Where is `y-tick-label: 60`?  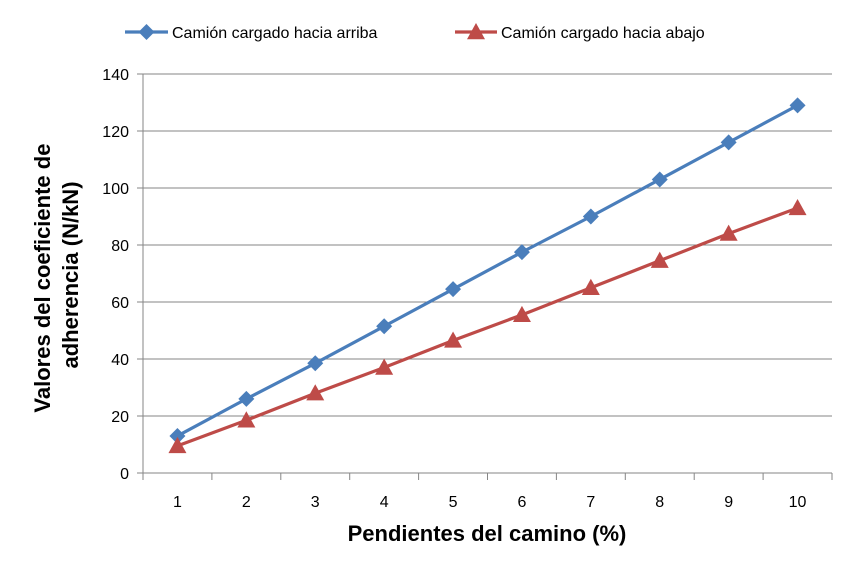 y-tick-label: 60 is located at coordinates (120, 303).